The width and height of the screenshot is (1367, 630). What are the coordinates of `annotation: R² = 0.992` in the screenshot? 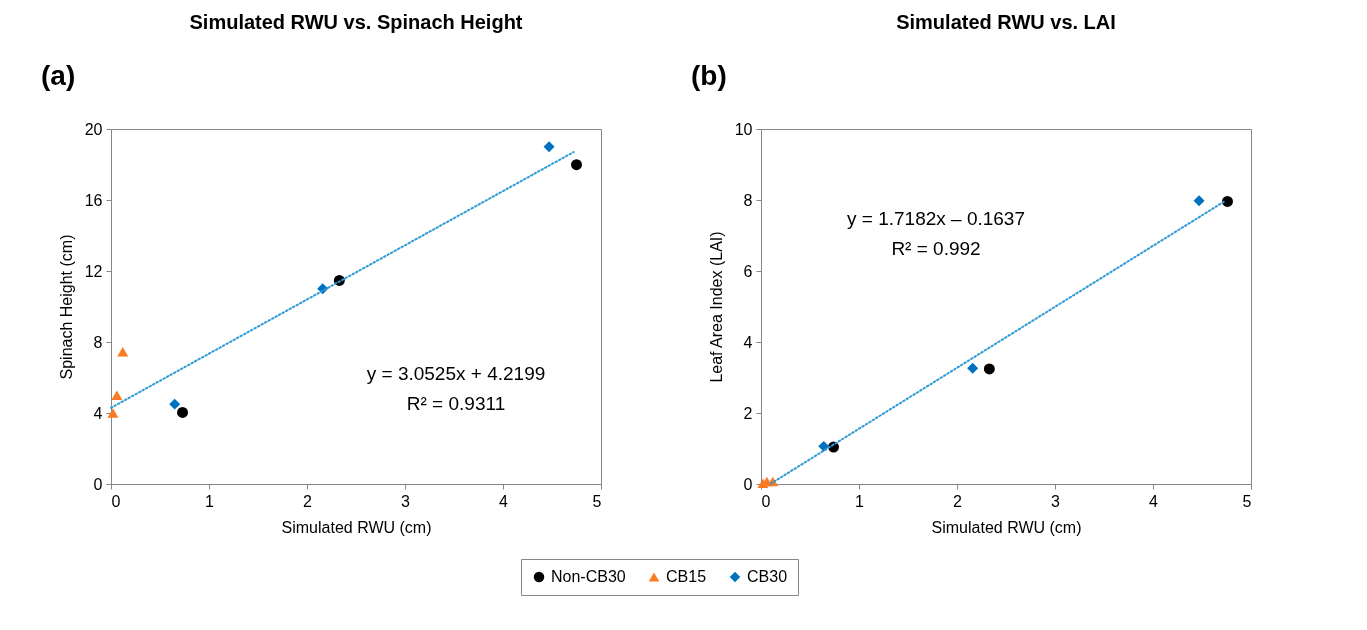 It's located at (936, 248).